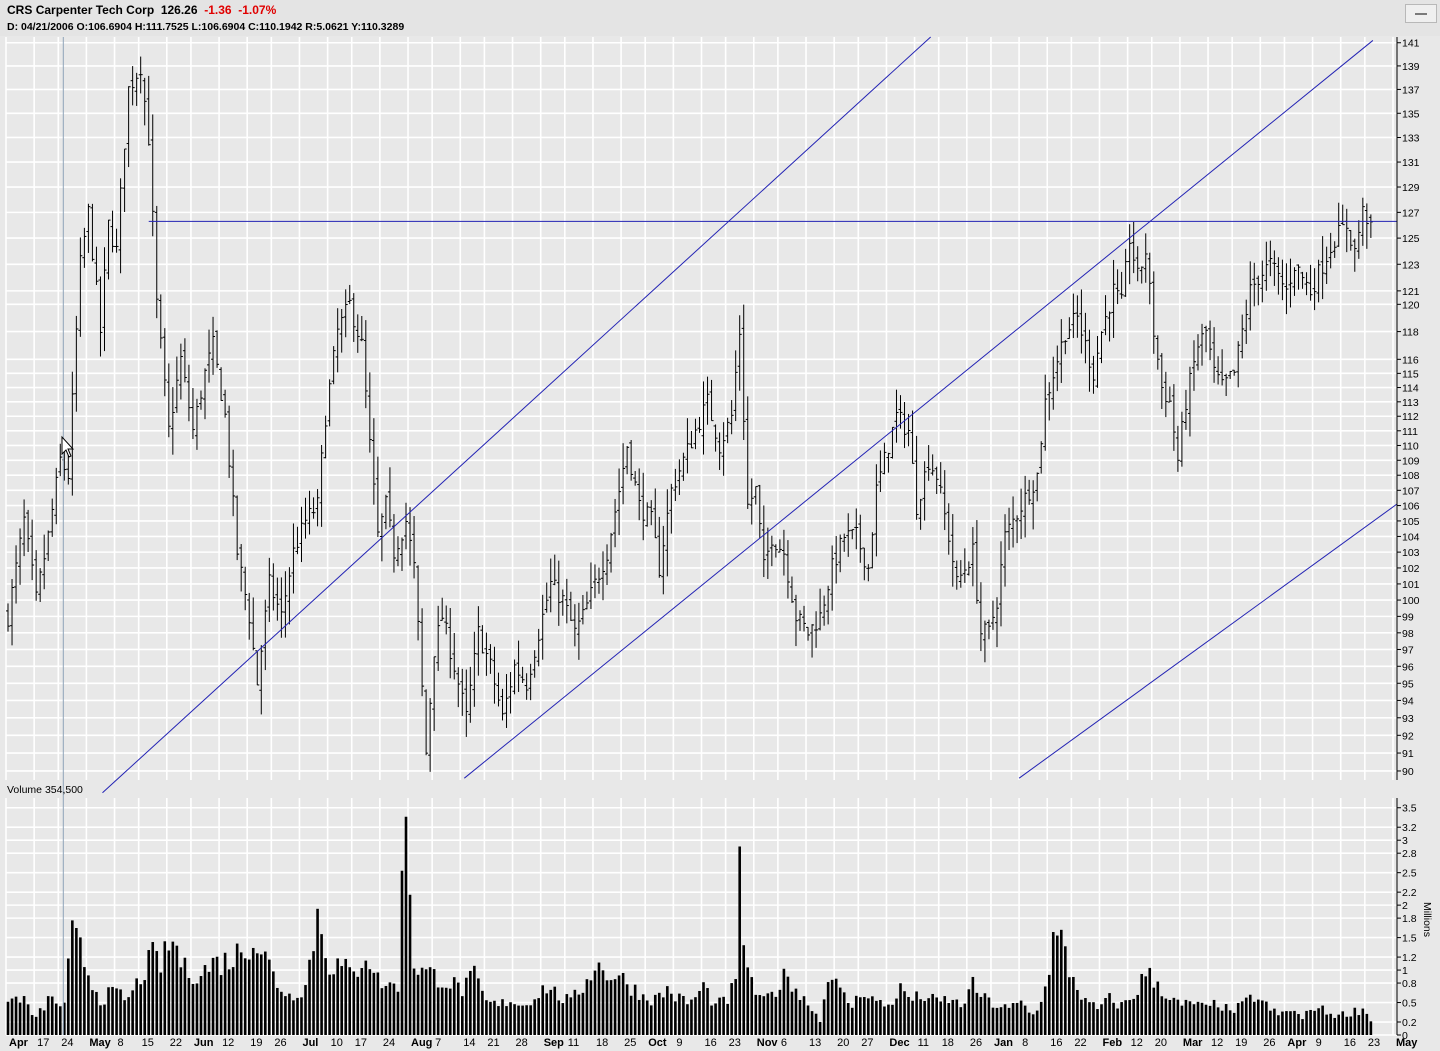 This screenshot has height=1051, width=1440. What do you see at coordinates (1408, 684) in the screenshot?
I see `price-tick-label: 95` at bounding box center [1408, 684].